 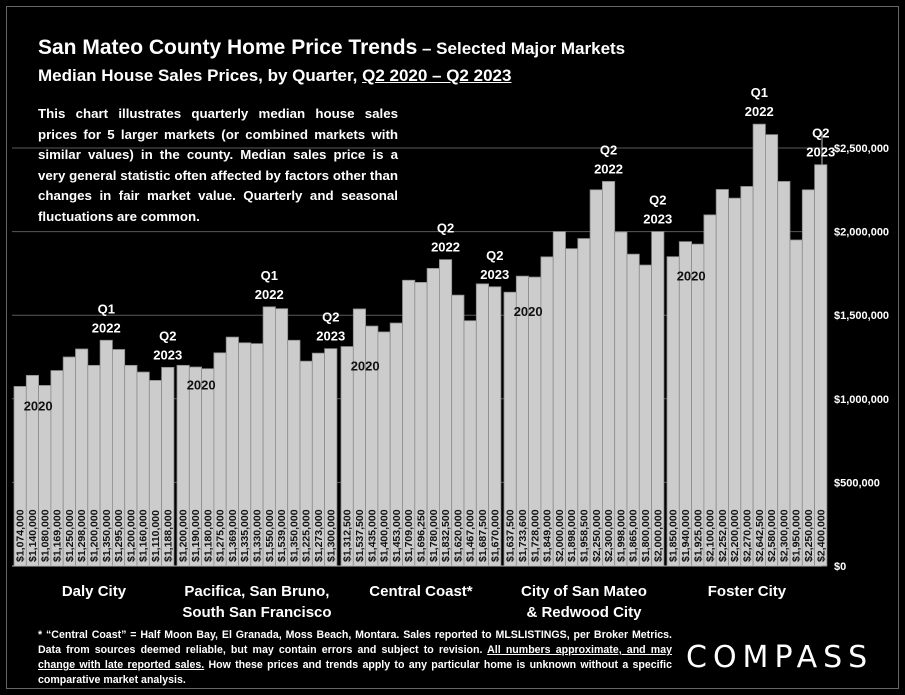 I want to click on bar-value-label: $1,637,500, so click(x=511, y=535).